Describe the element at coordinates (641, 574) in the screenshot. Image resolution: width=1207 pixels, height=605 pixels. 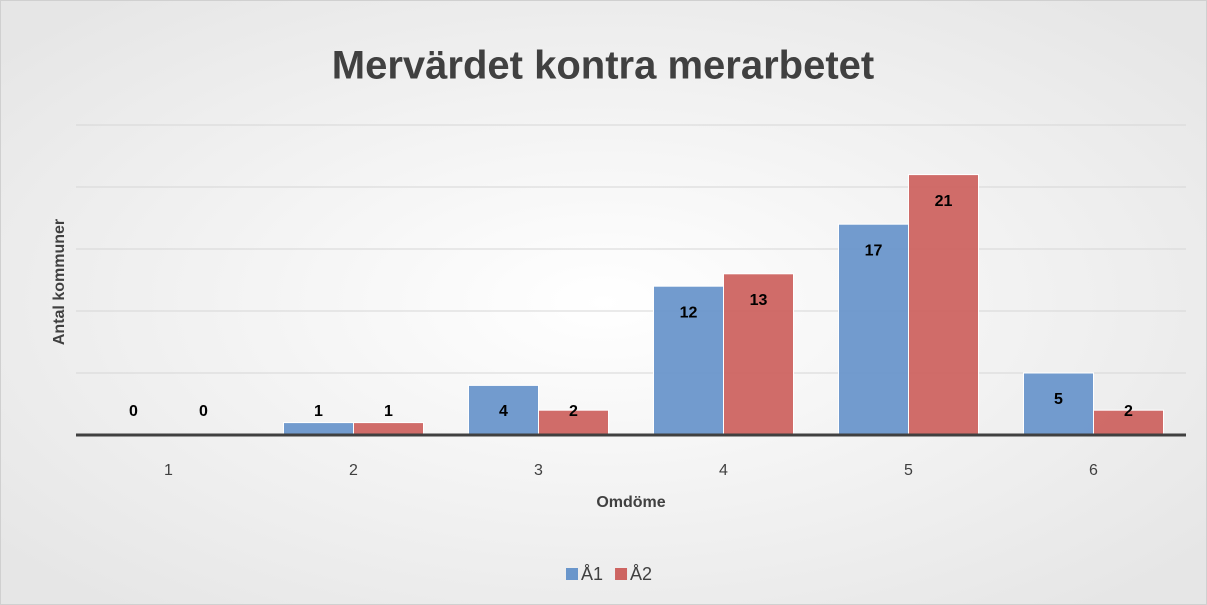
I see `legend-label: Å2` at that location.